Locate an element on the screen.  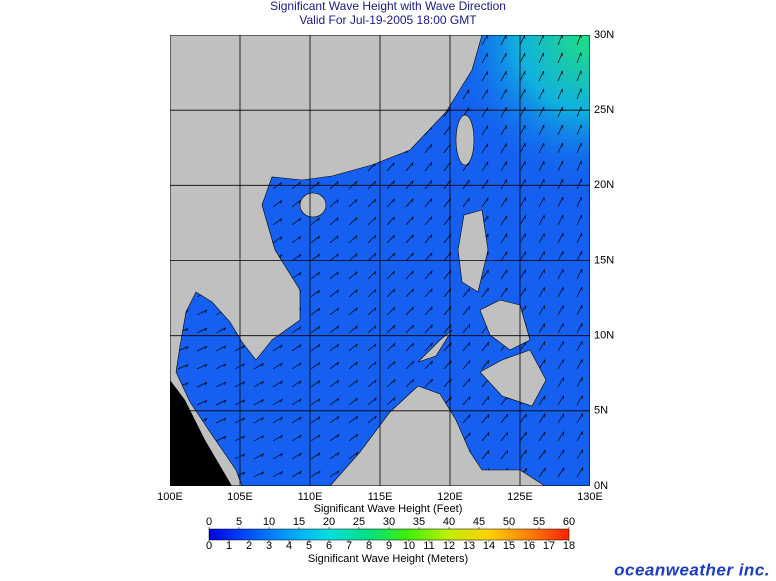
meters-tick-label: 3 is located at coordinates (269, 546).